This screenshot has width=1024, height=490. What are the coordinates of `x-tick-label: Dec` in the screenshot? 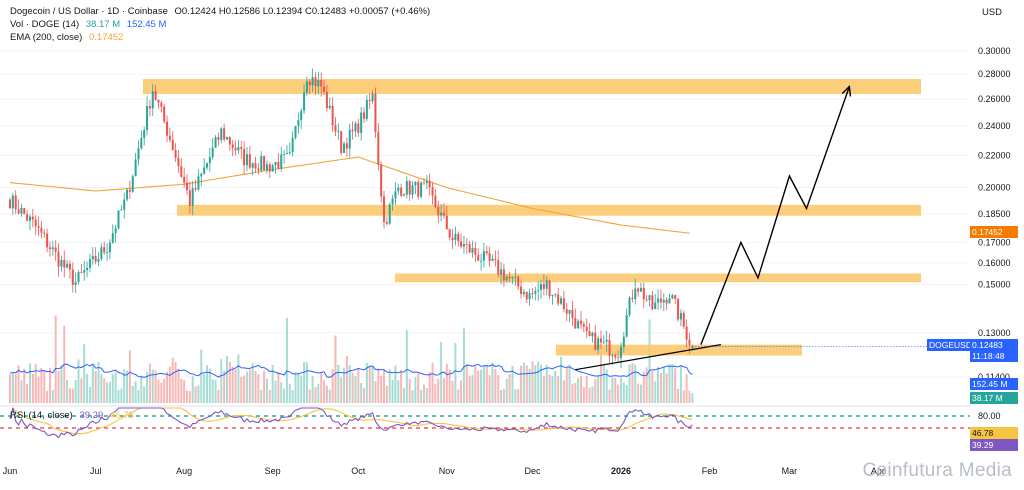 It's located at (532, 471).